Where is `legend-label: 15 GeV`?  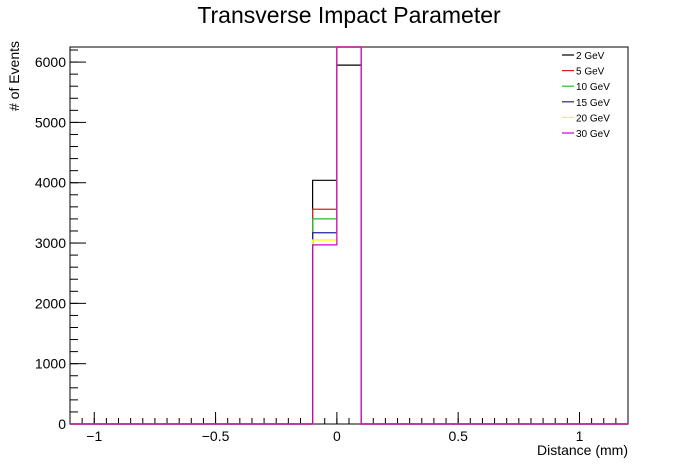
legend-label: 15 GeV is located at coordinates (593, 103).